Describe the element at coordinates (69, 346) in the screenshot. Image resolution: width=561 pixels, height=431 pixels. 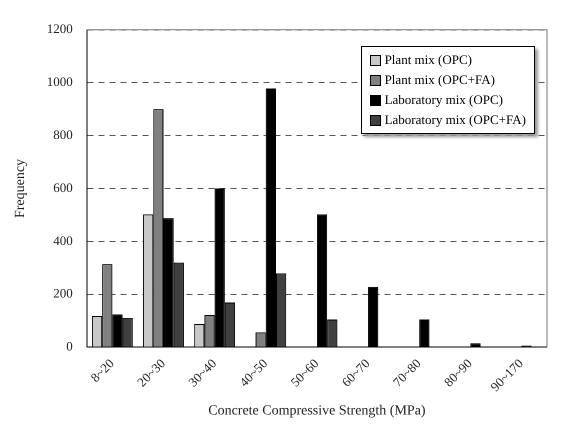
I see `y-tick-label: 0` at that location.